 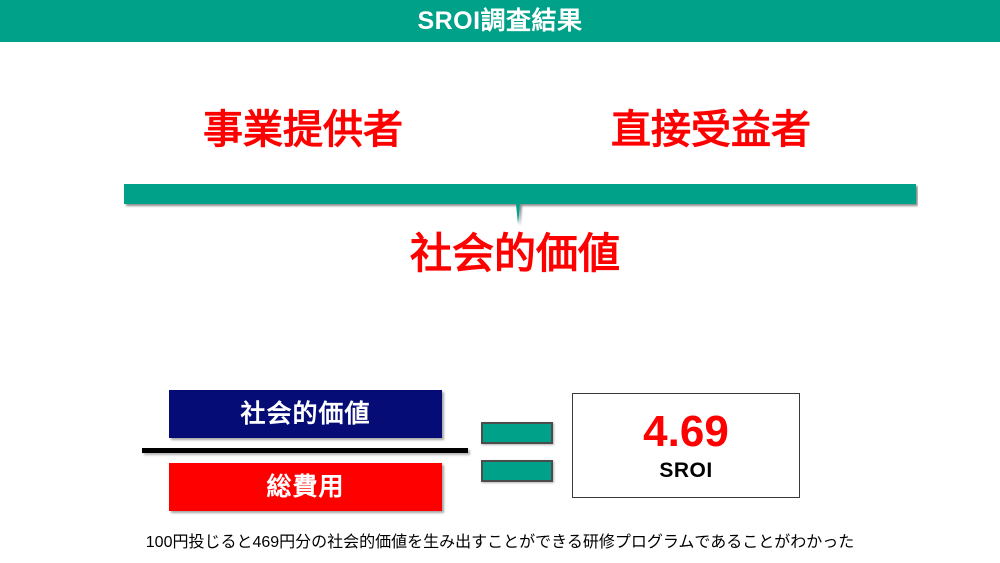 What do you see at coordinates (514, 253) in the screenshot?
I see `social-value-heading: 社会的価値` at bounding box center [514, 253].